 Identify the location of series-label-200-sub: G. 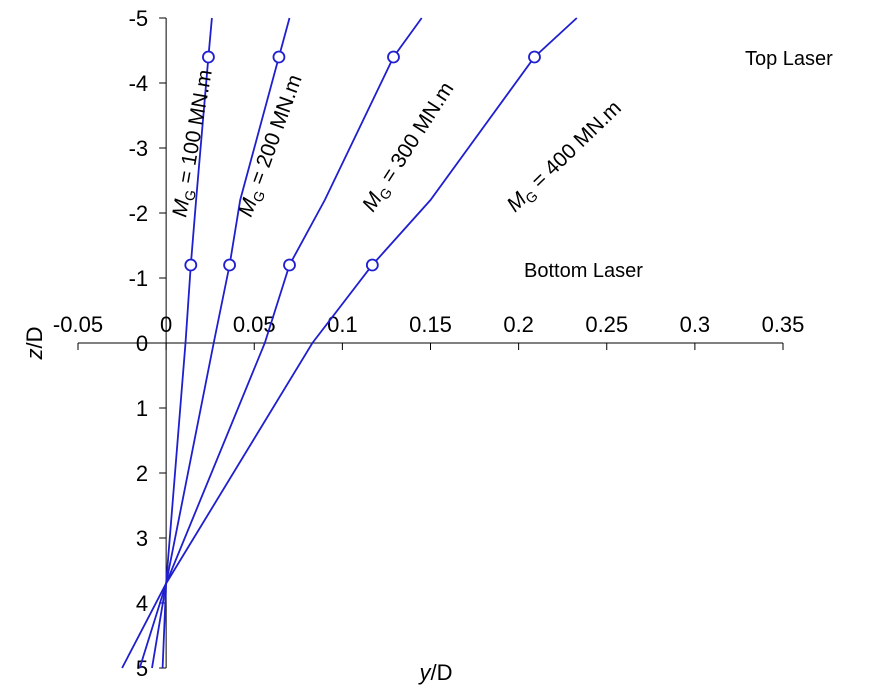
(258, 197).